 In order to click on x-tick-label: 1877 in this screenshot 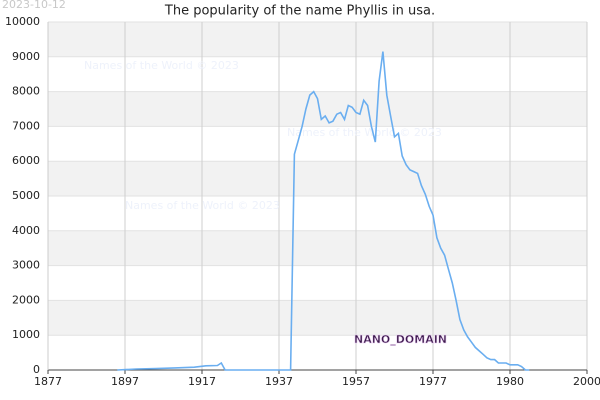, I will do `click(48, 381)`.